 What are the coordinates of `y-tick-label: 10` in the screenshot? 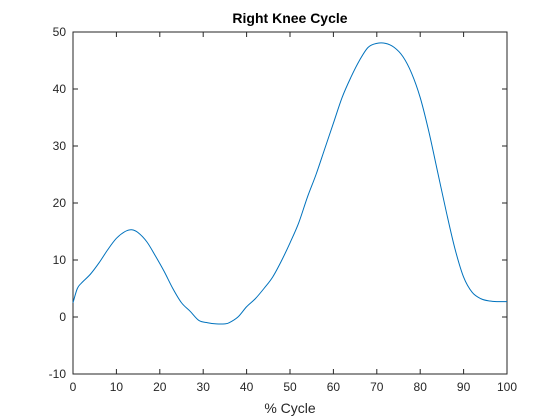 It's located at (60, 260).